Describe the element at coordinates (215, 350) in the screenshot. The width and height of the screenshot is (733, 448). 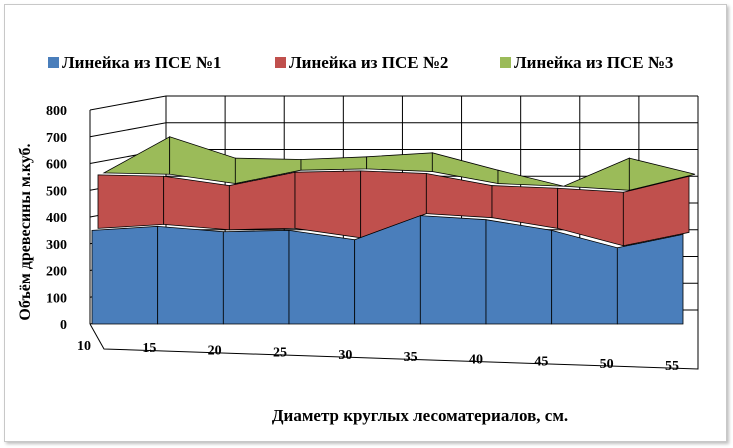
I see `x-tick-label: 20` at that location.